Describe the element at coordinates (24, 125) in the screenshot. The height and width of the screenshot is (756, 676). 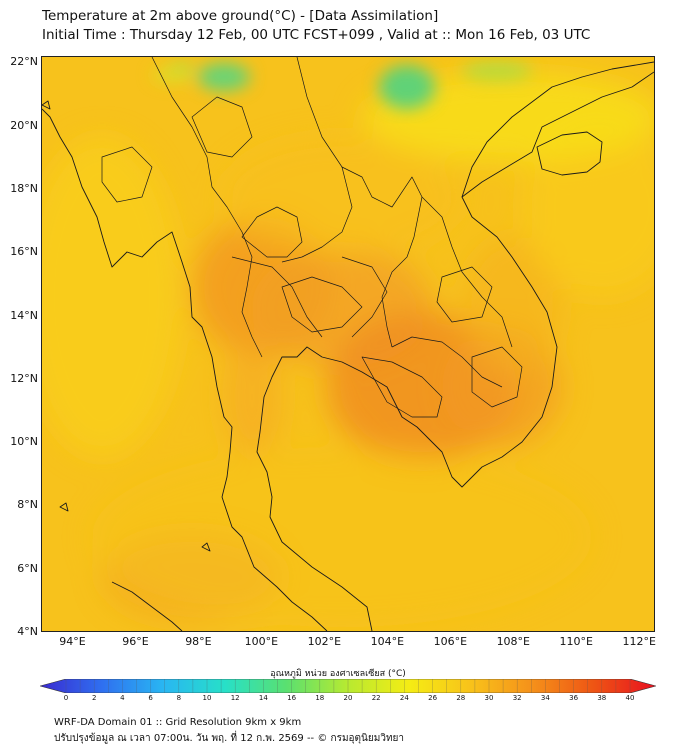
I see `lat-tick-label: 20°N` at that location.